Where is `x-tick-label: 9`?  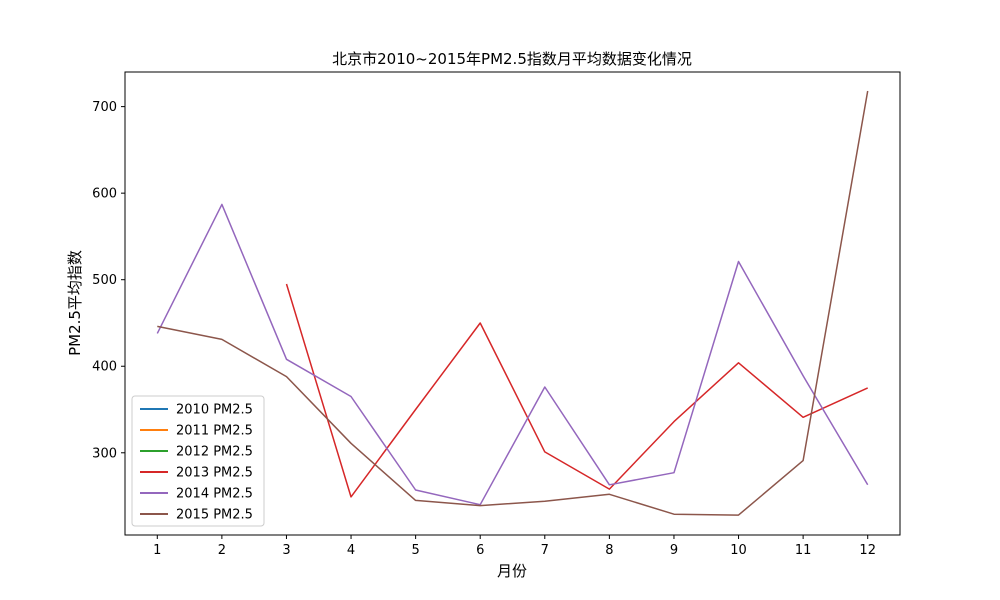
x-tick-label: 9 is located at coordinates (674, 550).